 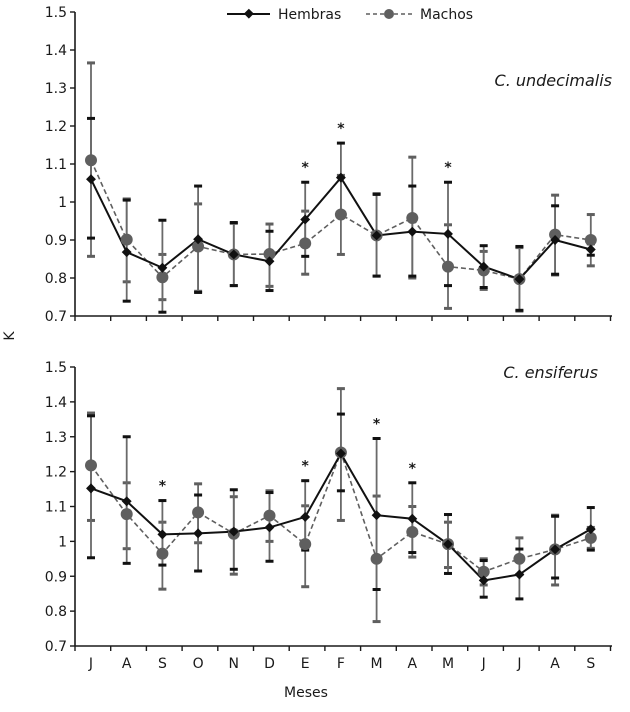 What do you see at coordinates (305, 664) in the screenshot?
I see `x-tick-label: E` at bounding box center [305, 664].